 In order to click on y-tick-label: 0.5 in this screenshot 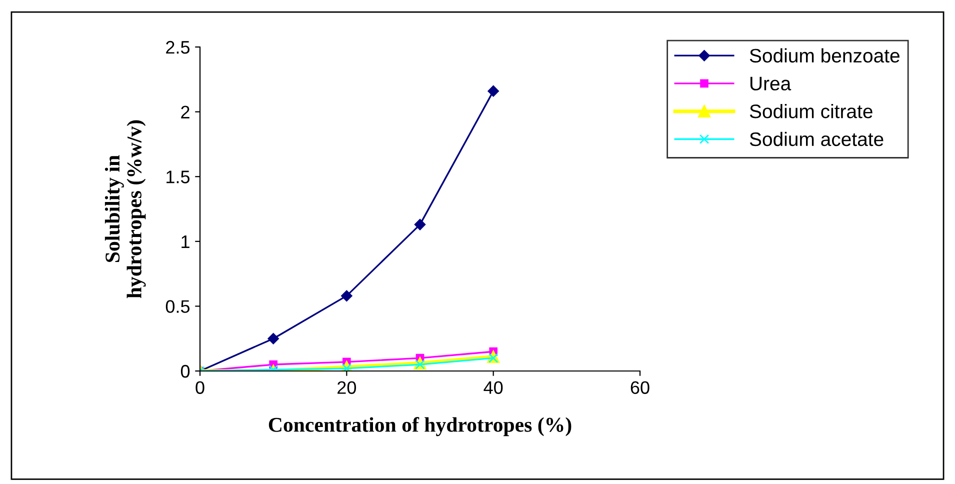, I will do `click(178, 306)`.